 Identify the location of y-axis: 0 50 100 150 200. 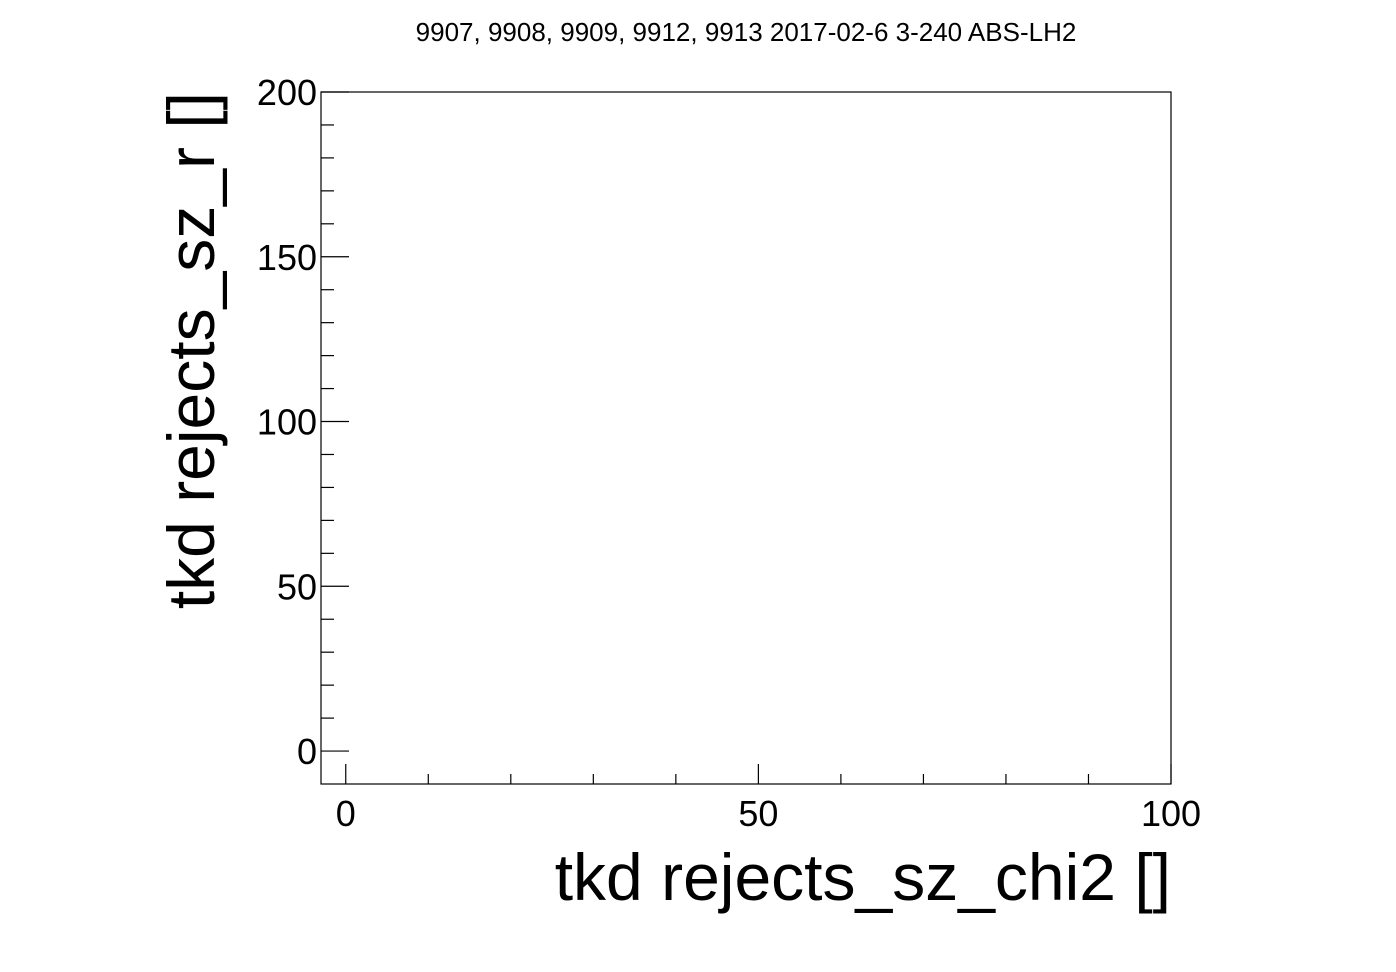
(303, 422).